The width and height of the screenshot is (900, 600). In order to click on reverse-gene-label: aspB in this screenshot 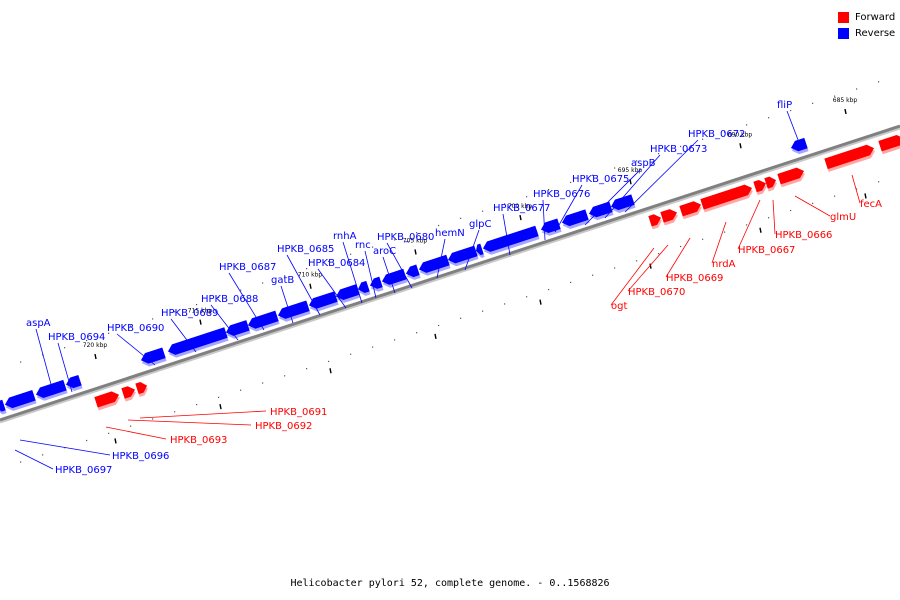, I will do `click(643, 163)`.